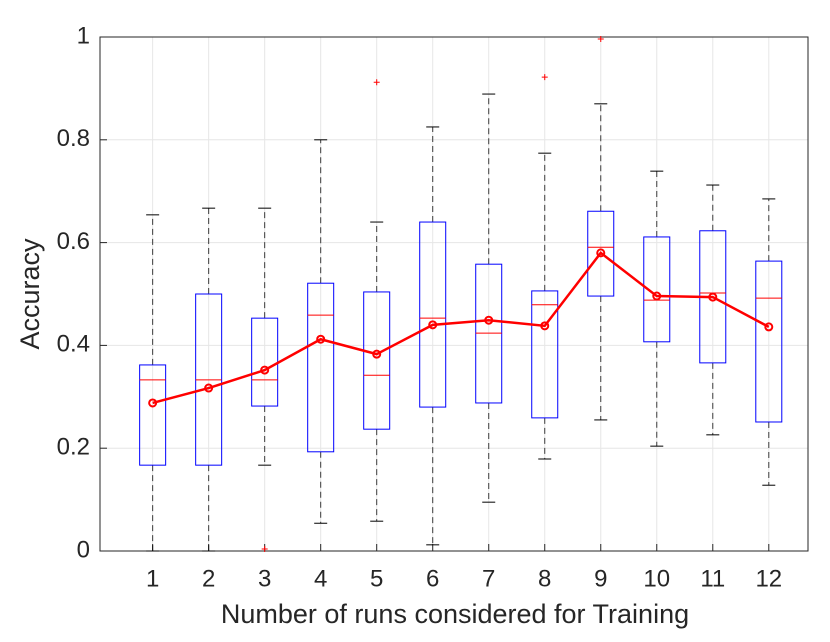 The image size is (830, 642). What do you see at coordinates (712, 578) in the screenshot?
I see `x-tick-label: 11` at bounding box center [712, 578].